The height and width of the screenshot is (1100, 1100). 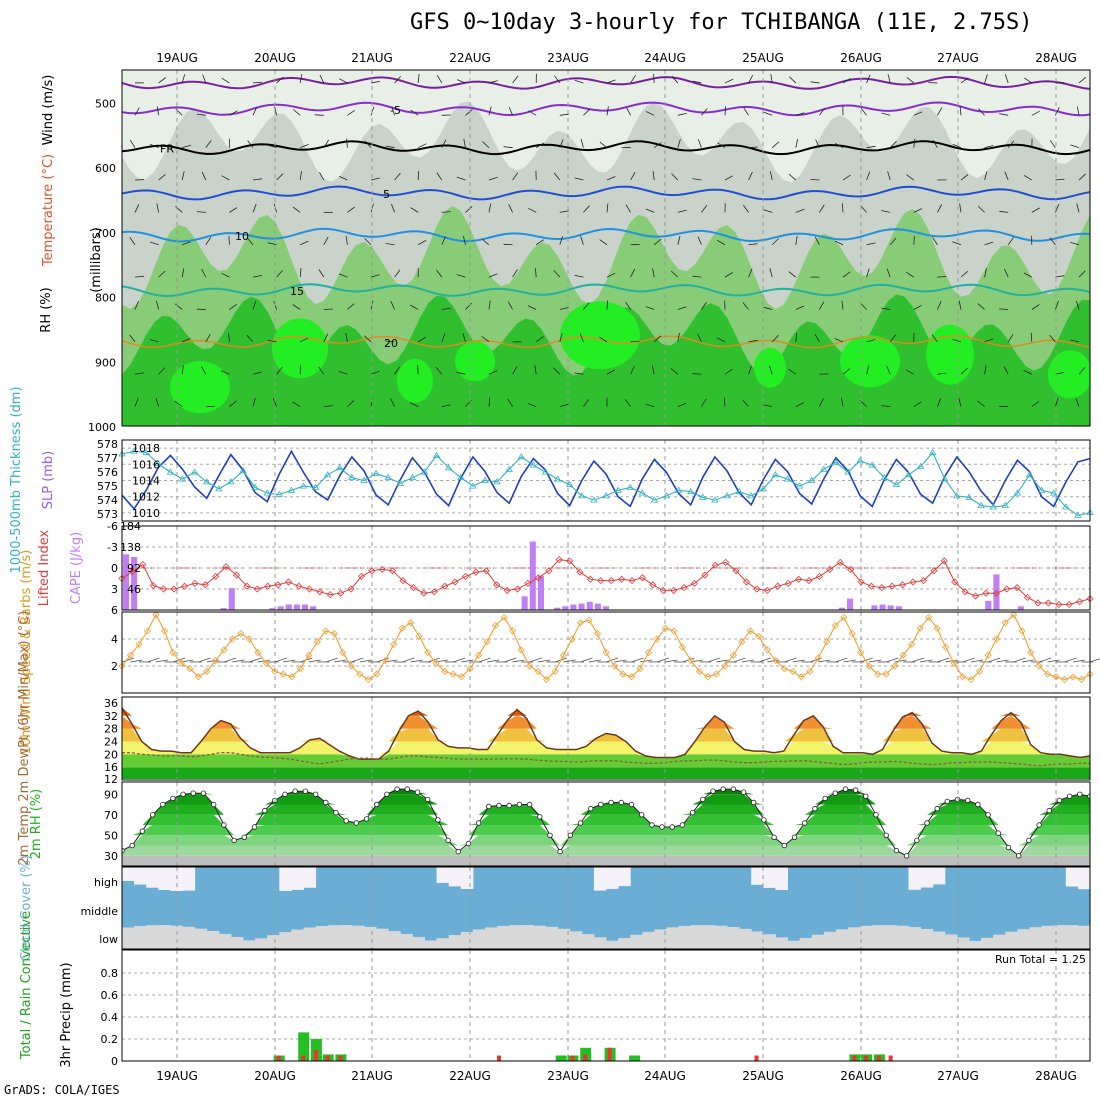 What do you see at coordinates (114, 610) in the screenshot?
I see `lifted-tick-label: 6` at bounding box center [114, 610].